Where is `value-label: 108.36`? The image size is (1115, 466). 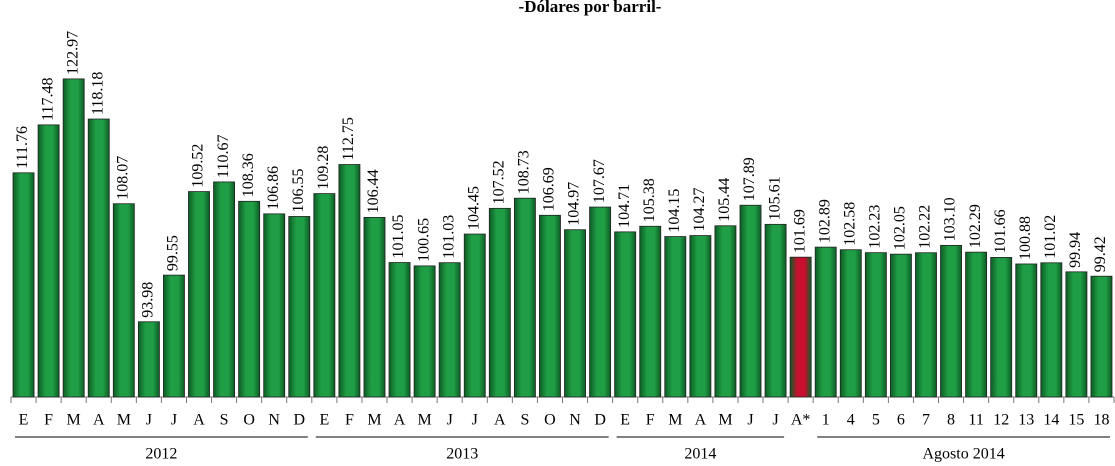 value-label: 108.36 is located at coordinates (248, 175).